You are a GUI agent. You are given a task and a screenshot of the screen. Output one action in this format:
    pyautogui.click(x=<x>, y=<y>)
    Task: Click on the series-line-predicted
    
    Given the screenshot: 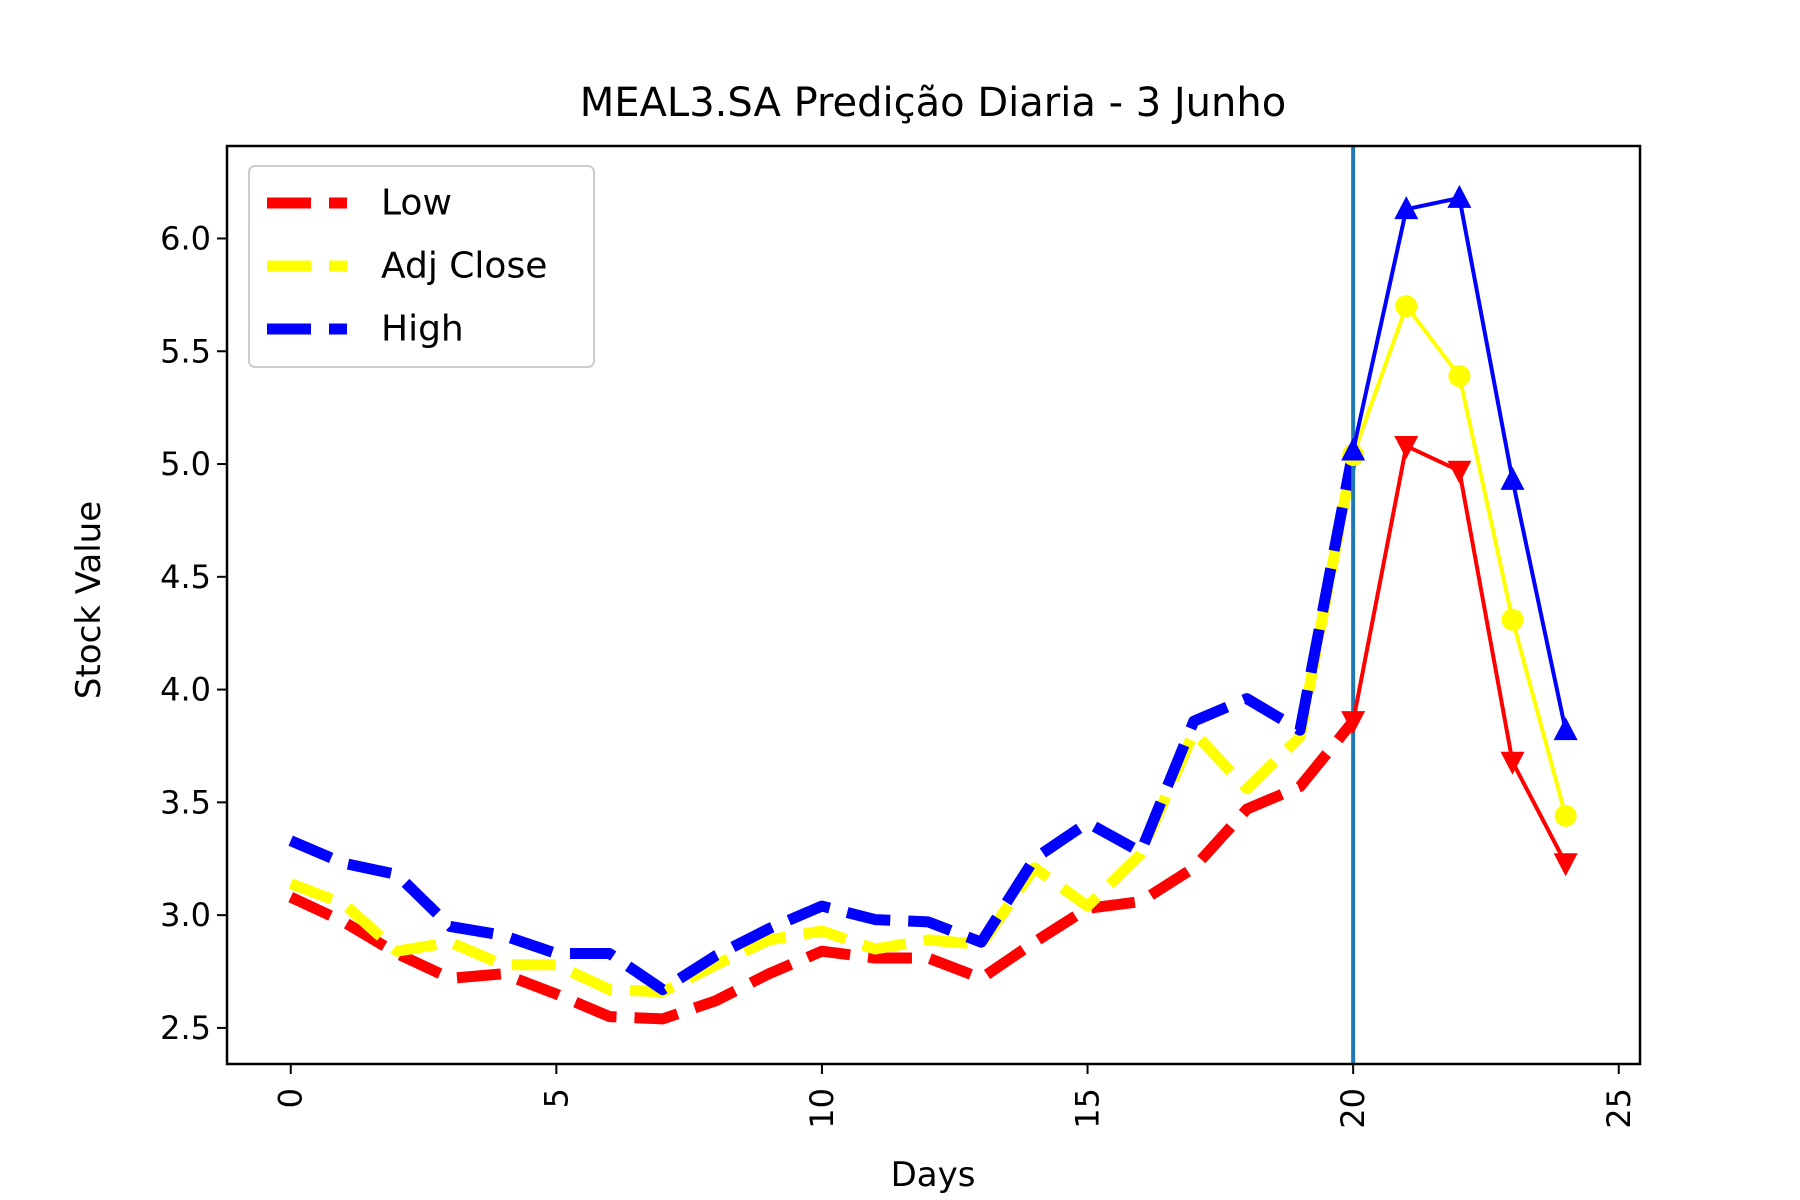 What is the action you would take?
    pyautogui.click(x=1459, y=654)
    